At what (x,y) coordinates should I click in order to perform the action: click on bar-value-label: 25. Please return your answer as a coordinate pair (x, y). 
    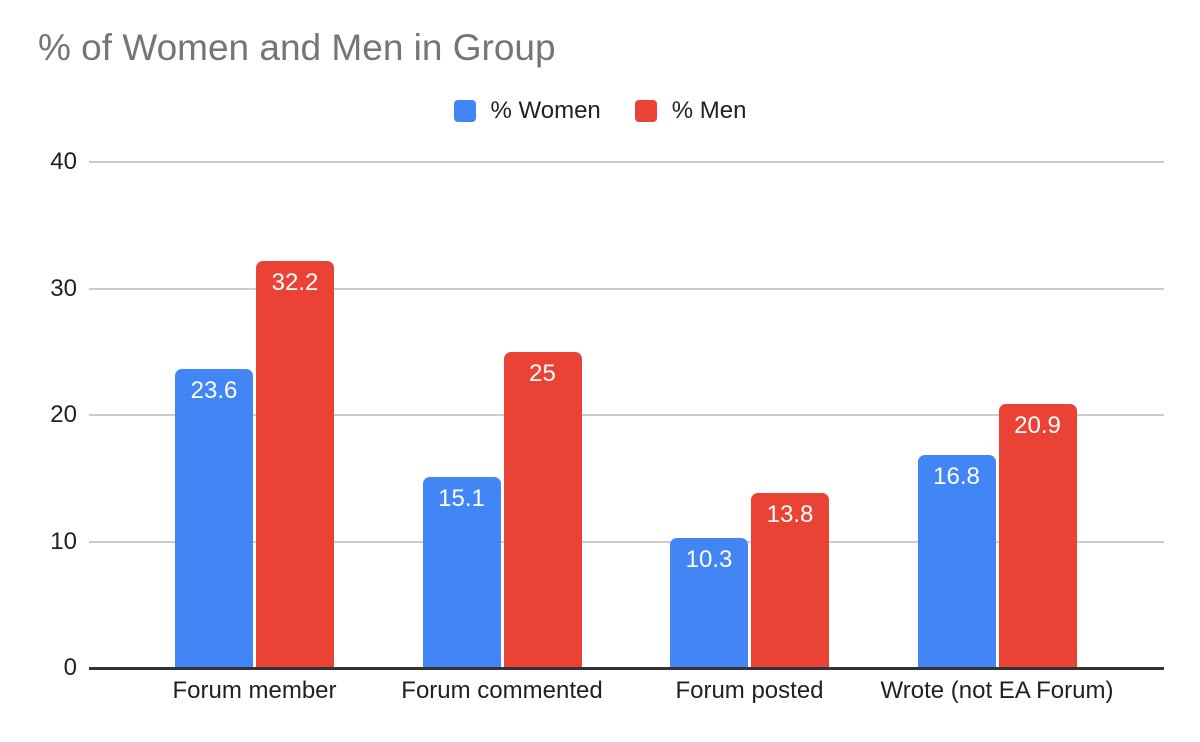
    Looking at the image, I should click on (542, 373).